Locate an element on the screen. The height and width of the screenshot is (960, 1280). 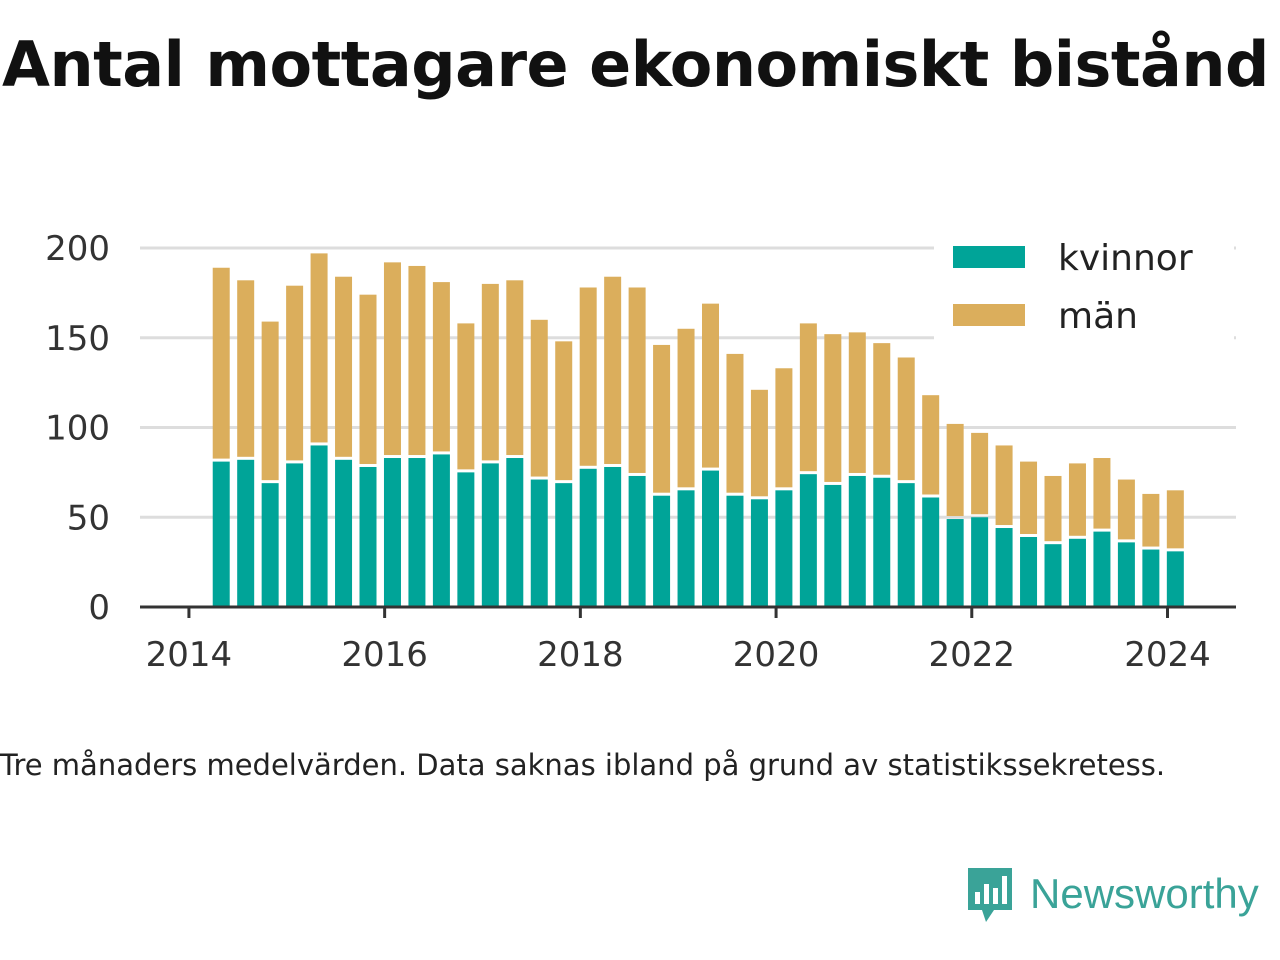
newsworthy-logo-icon is located at coordinates (990, 895).